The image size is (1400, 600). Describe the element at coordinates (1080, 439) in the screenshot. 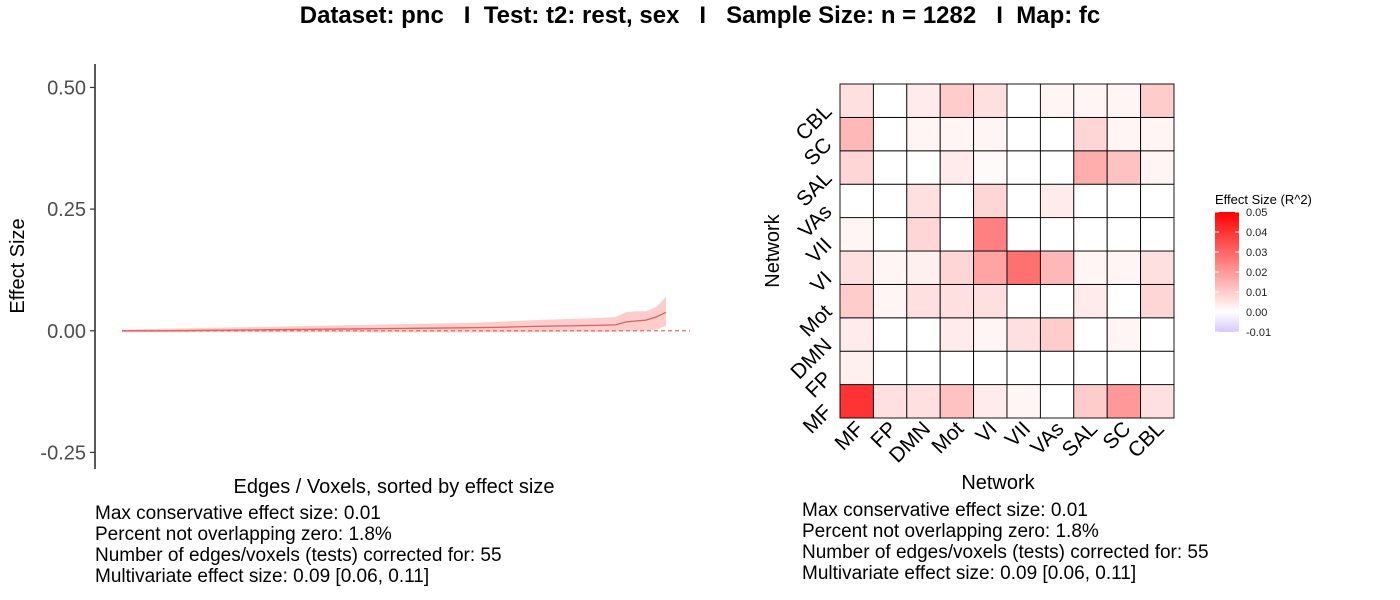

I see `heatmap-x-tick-label: SAL` at that location.